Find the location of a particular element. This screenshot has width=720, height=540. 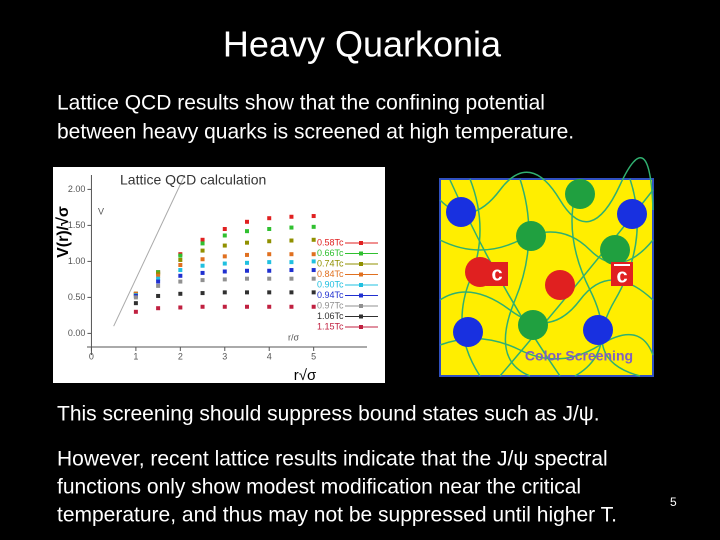

y-tick-label: 1.00 is located at coordinates (77, 261).